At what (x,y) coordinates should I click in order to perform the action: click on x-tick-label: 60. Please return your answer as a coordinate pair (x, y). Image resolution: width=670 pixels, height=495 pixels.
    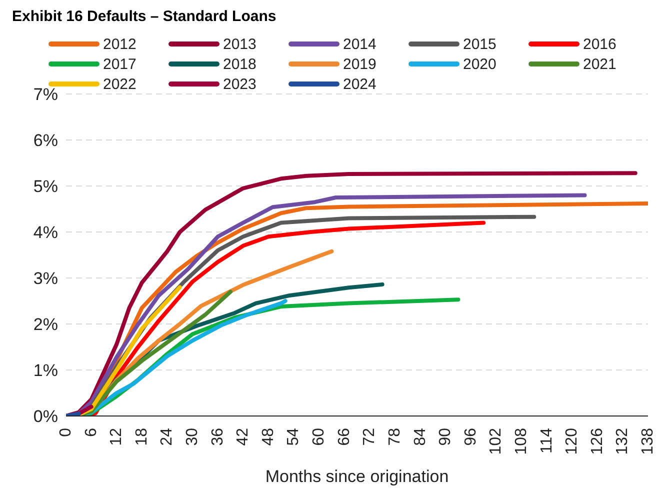
    Looking at the image, I should click on (319, 437).